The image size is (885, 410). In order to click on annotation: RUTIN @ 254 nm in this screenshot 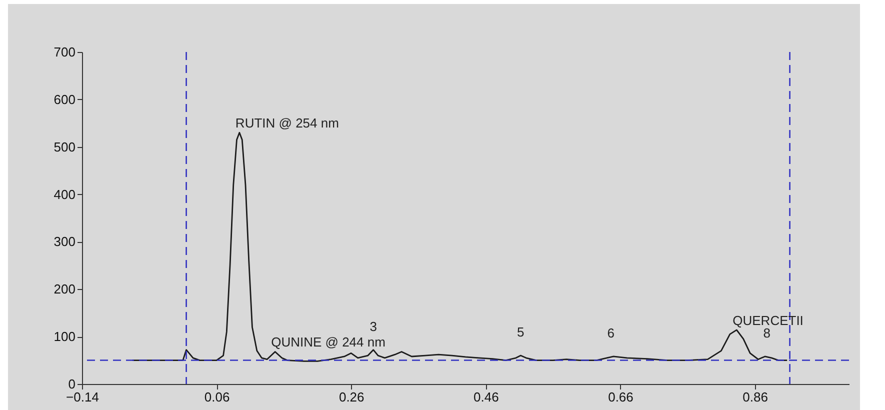, I will do `click(287, 123)`.